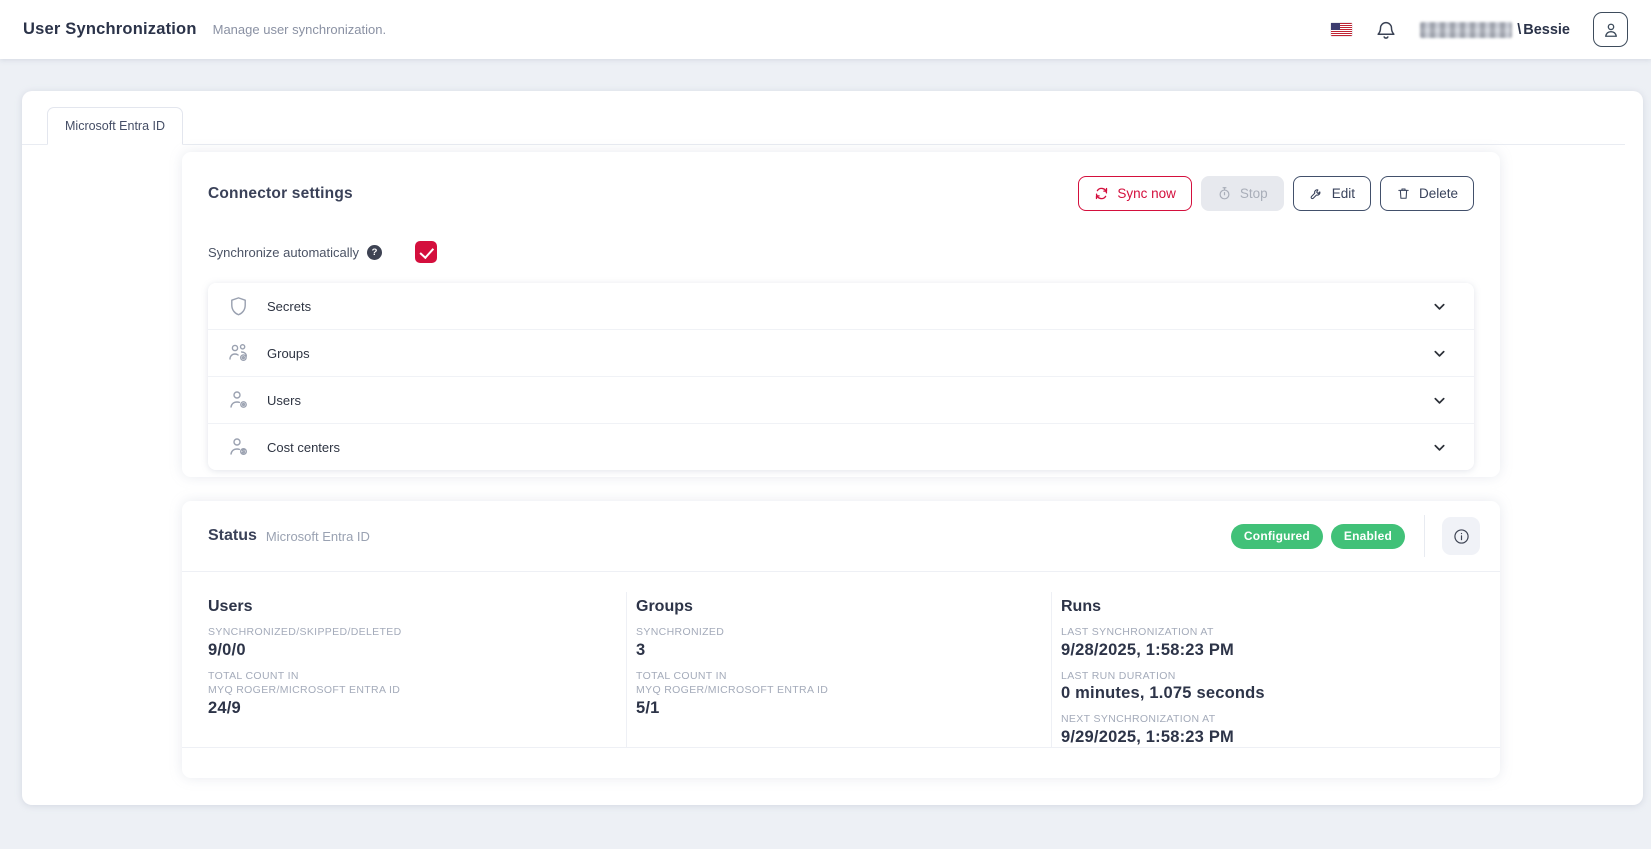 Image resolution: width=1651 pixels, height=849 pixels. Describe the element at coordinates (680, 632) in the screenshot. I see `stat-label: SYNCHRONIZED` at that location.